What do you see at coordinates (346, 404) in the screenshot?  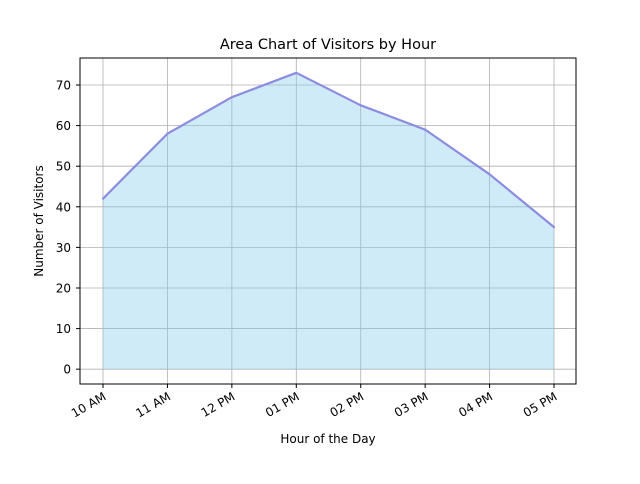 I see `x-tick-label: 02 PM` at bounding box center [346, 404].